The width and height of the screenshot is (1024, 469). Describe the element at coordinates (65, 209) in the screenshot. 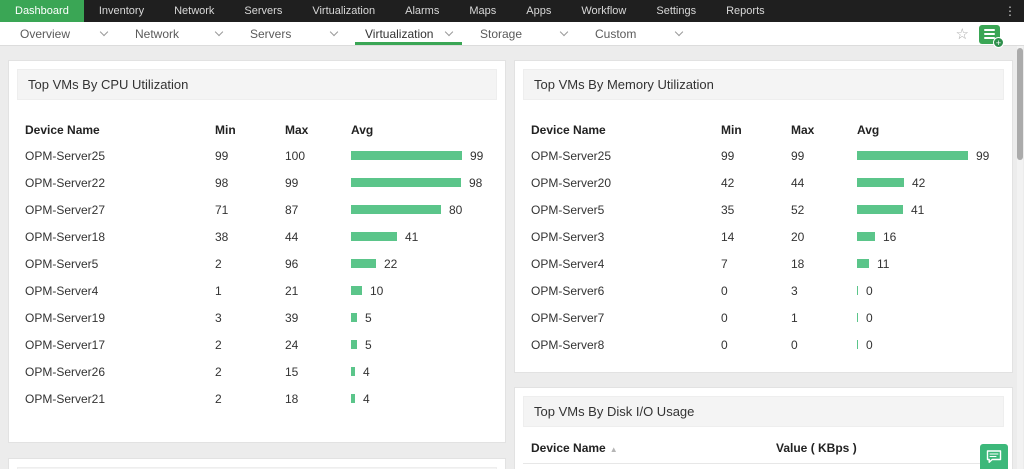

I see `device-name-link: OPM-Server27` at that location.